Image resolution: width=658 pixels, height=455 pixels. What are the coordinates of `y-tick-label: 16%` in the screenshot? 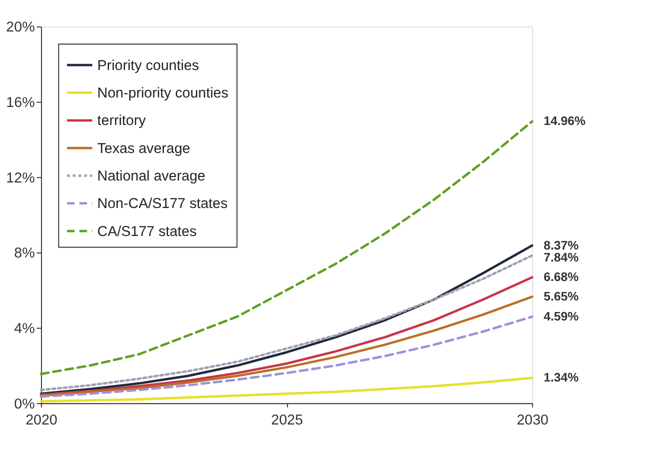 It's located at (21, 103).